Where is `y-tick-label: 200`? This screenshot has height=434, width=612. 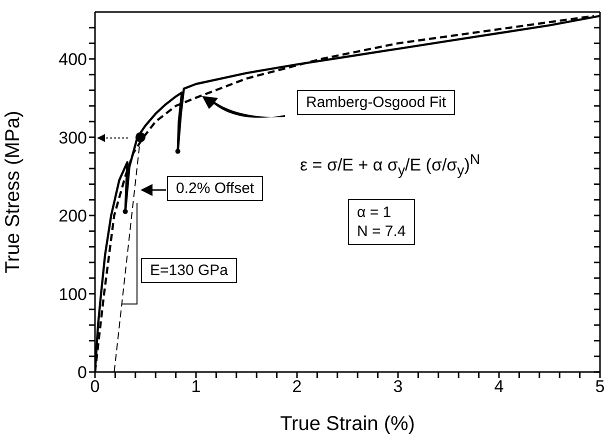 y-tick-label: 200 is located at coordinates (72, 216).